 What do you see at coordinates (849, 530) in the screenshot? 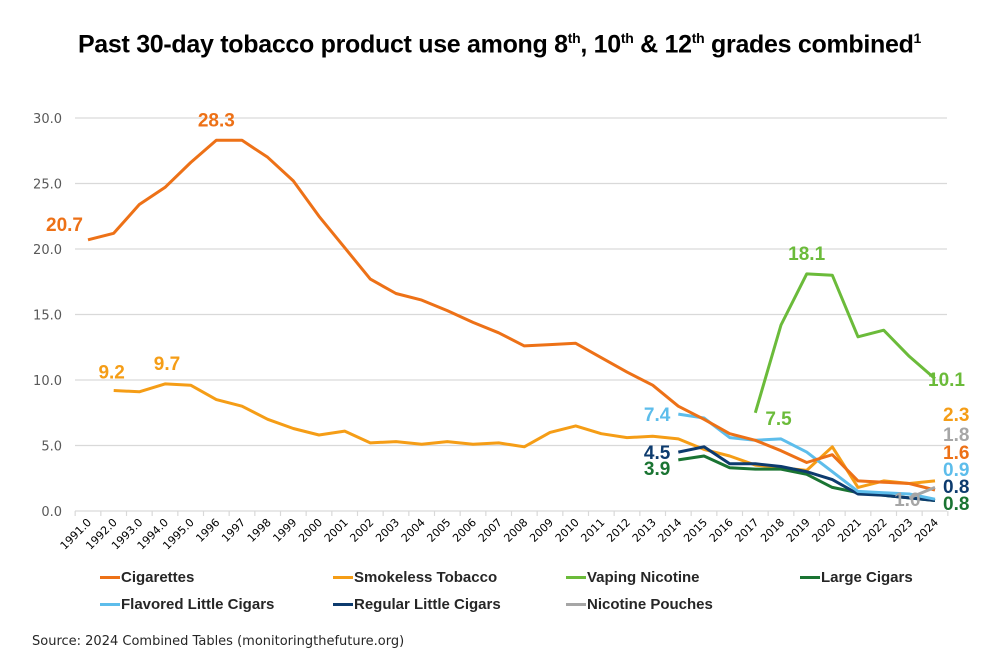
I see `x-tick-label: 2021` at bounding box center [849, 530].